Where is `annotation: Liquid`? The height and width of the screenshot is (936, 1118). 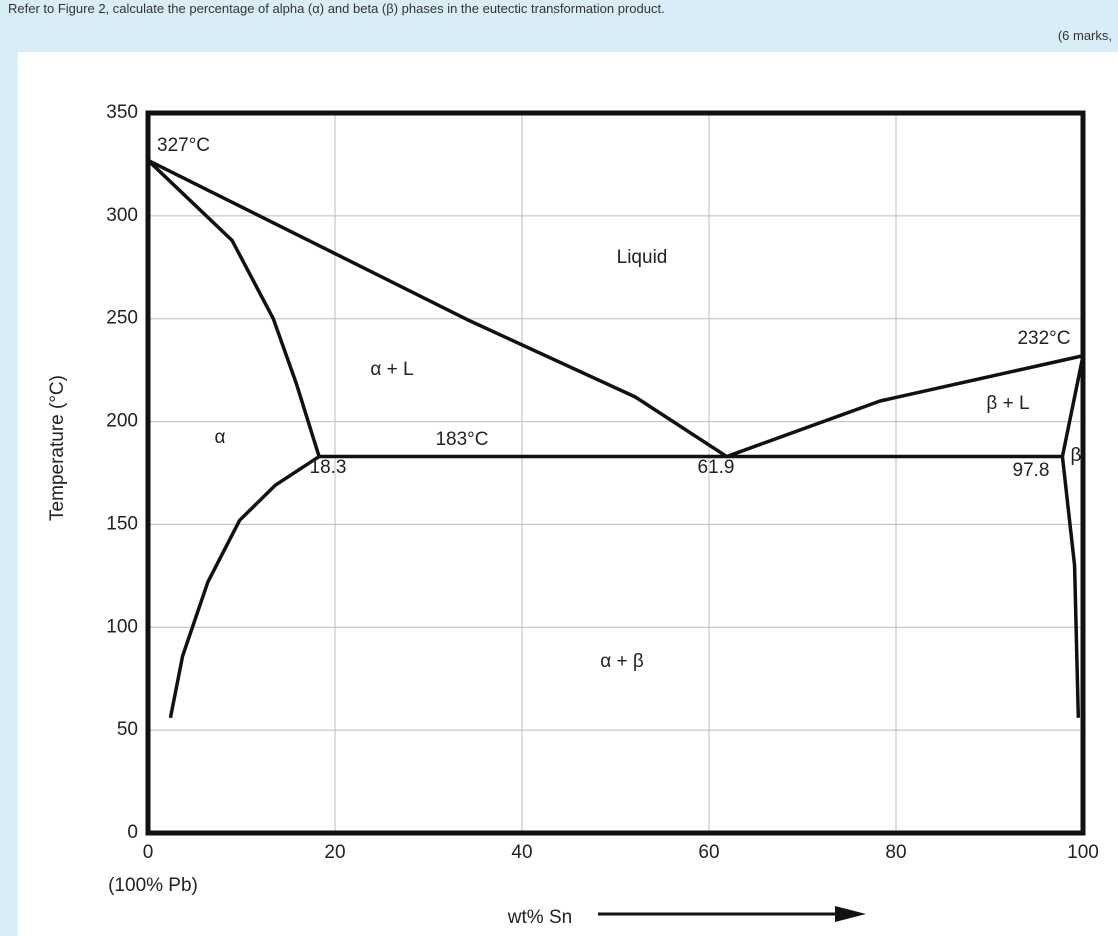
annotation: Liquid is located at coordinates (642, 257).